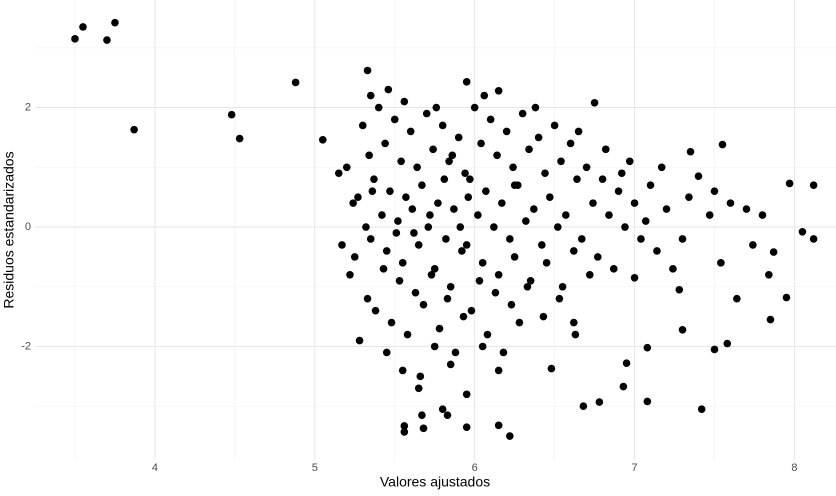 Image resolution: width=836 pixels, height=496 pixels. I want to click on y-tick-label: 0, so click(28, 227).